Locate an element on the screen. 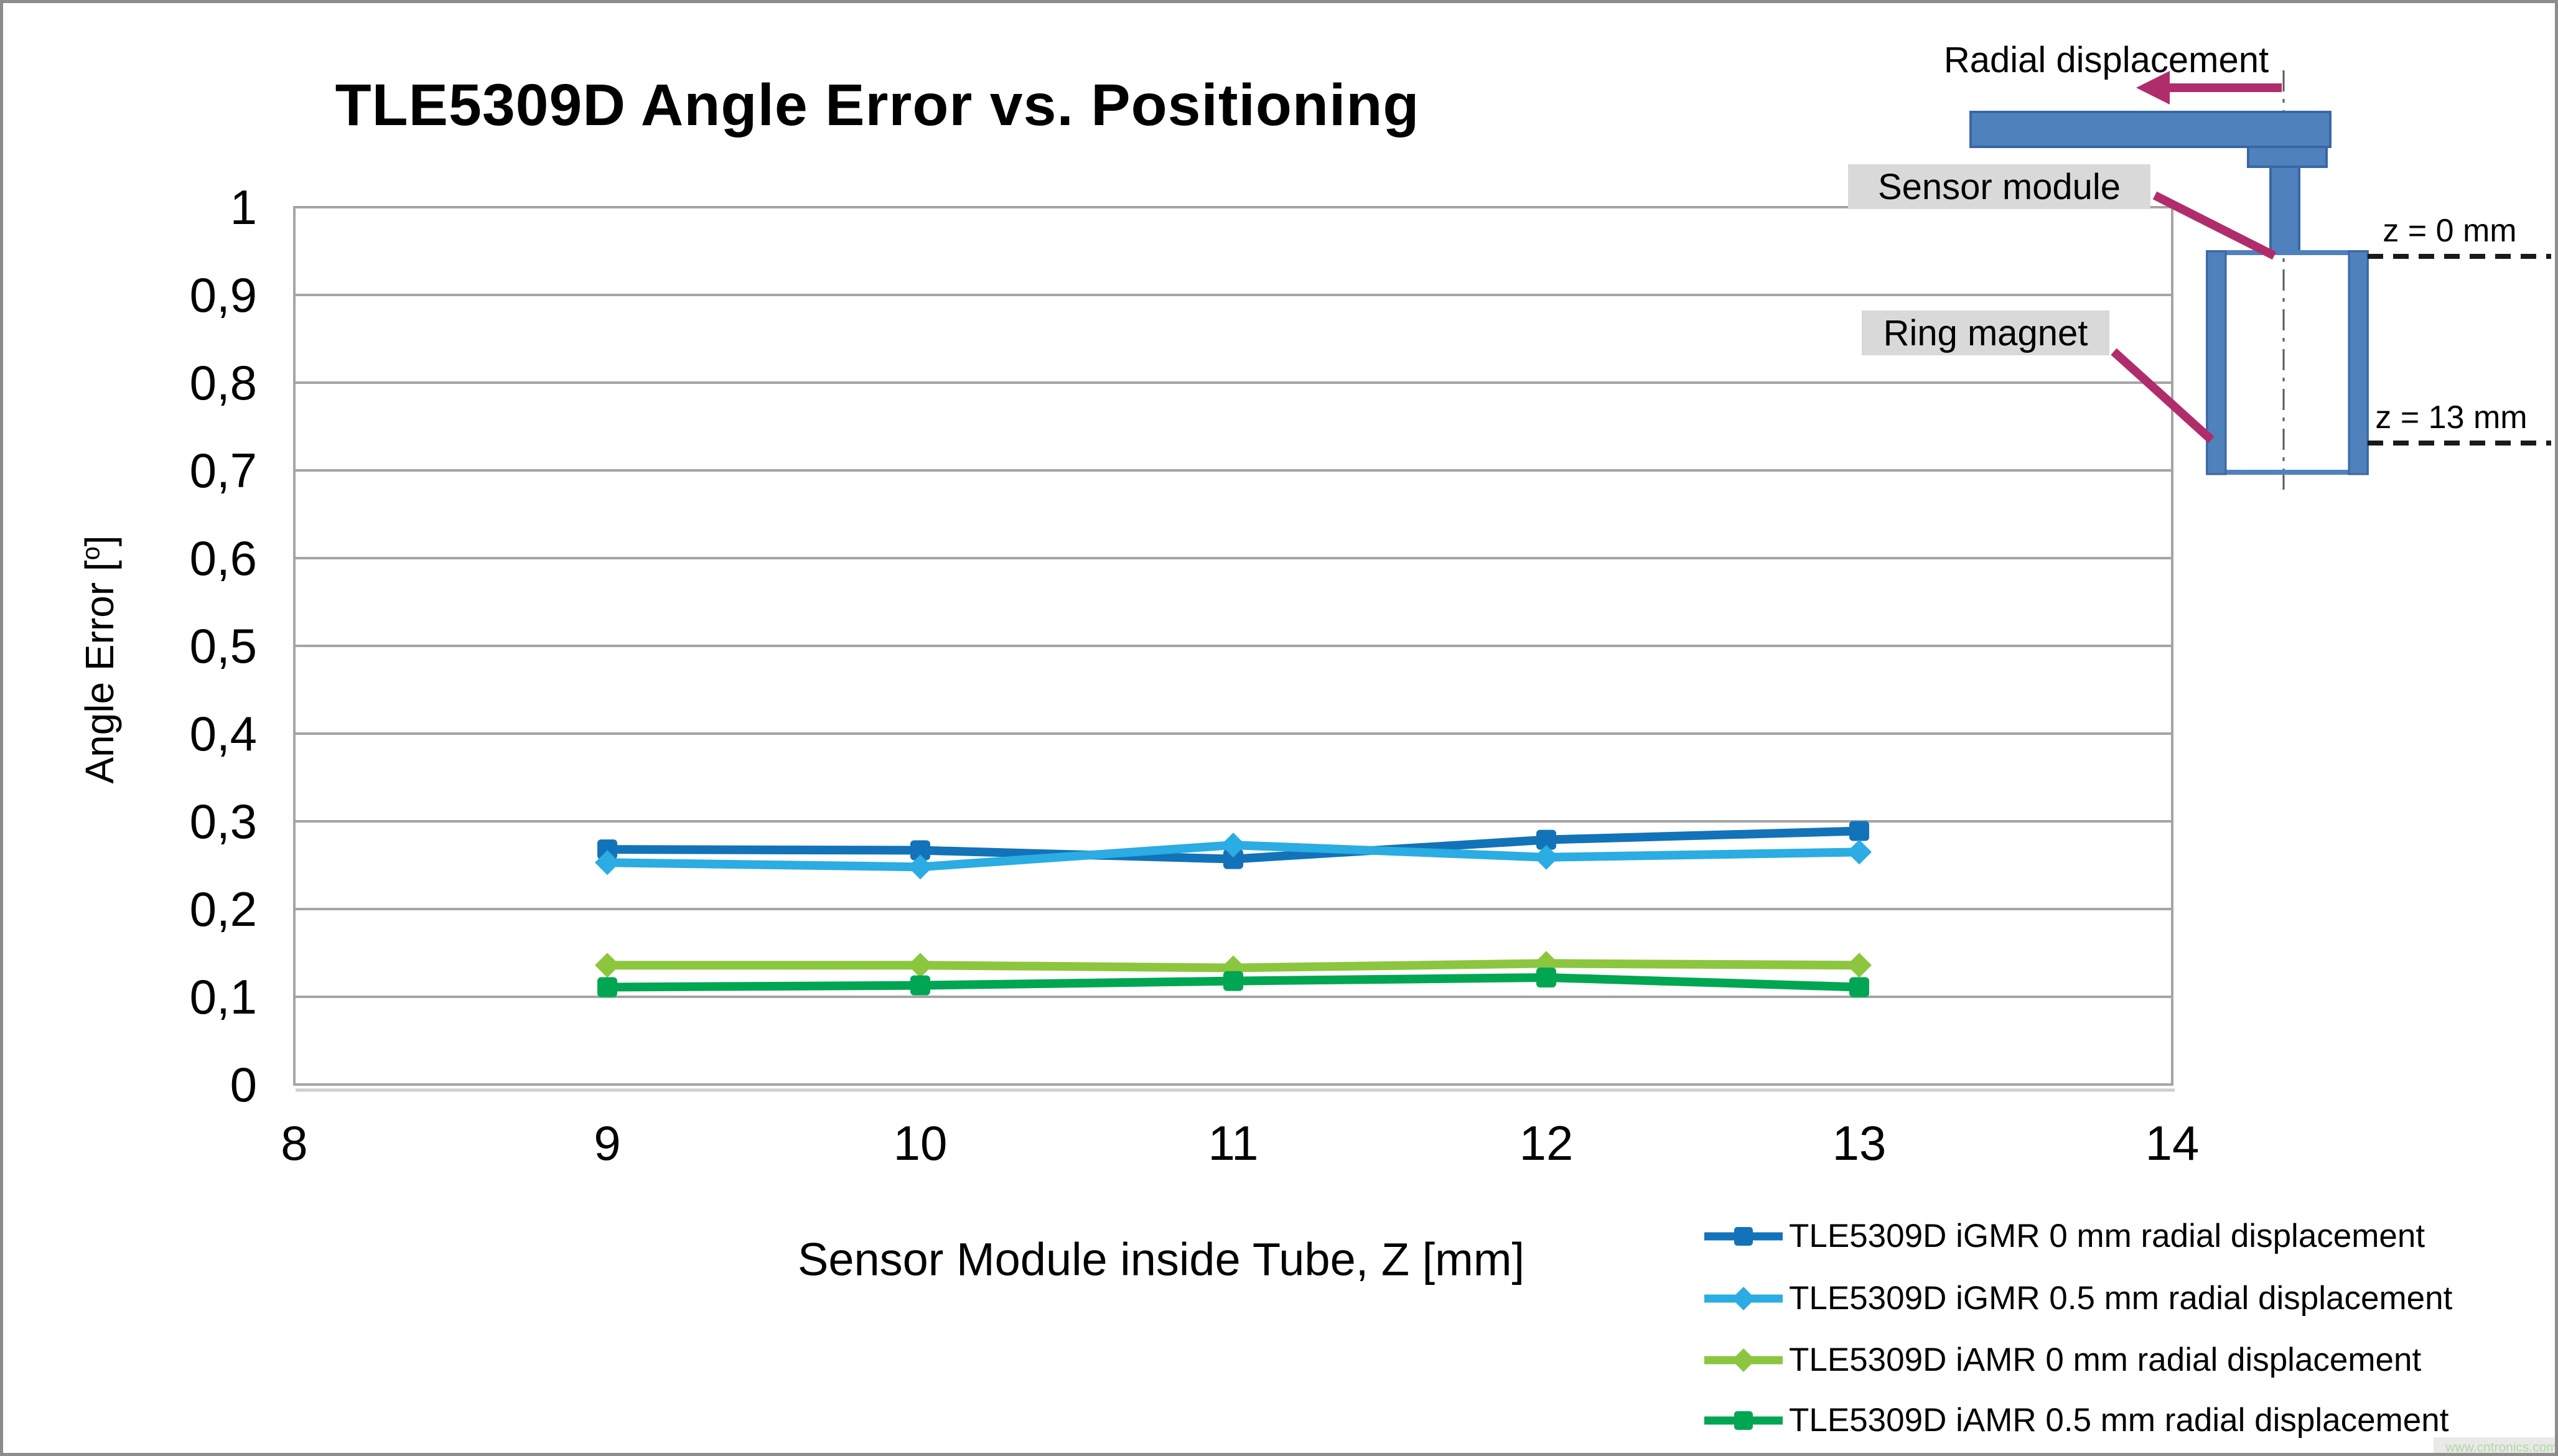  legend-item: TLE5309D iAMR 0.5 mm radial displacement is located at coordinates (2075, 1420).